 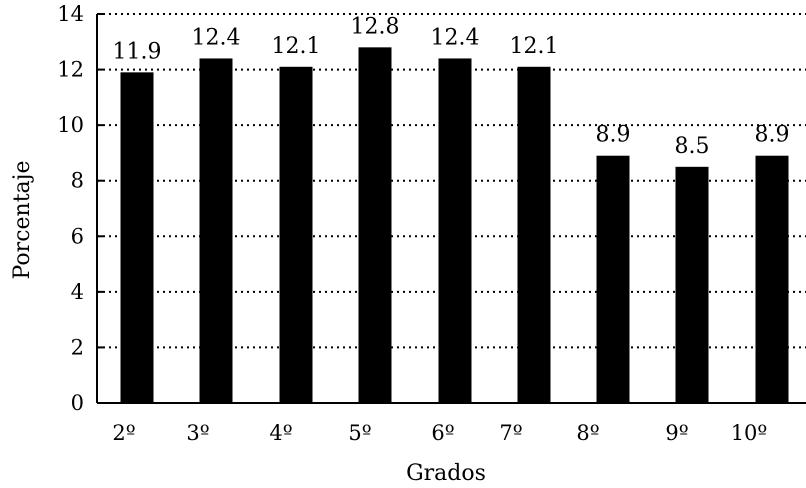 I want to click on x-tick-label: 3º, so click(x=197, y=433).